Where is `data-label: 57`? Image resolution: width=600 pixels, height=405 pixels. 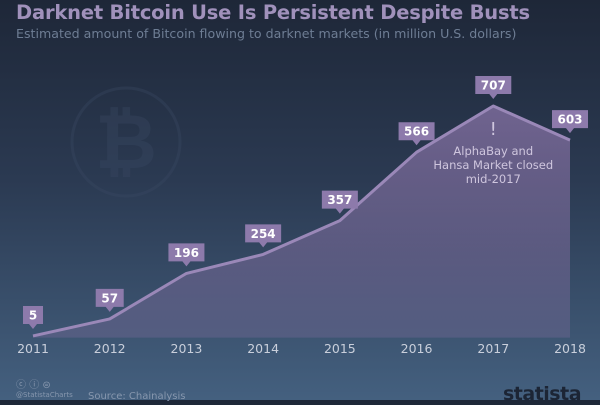 data-label: 57 is located at coordinates (109, 298).